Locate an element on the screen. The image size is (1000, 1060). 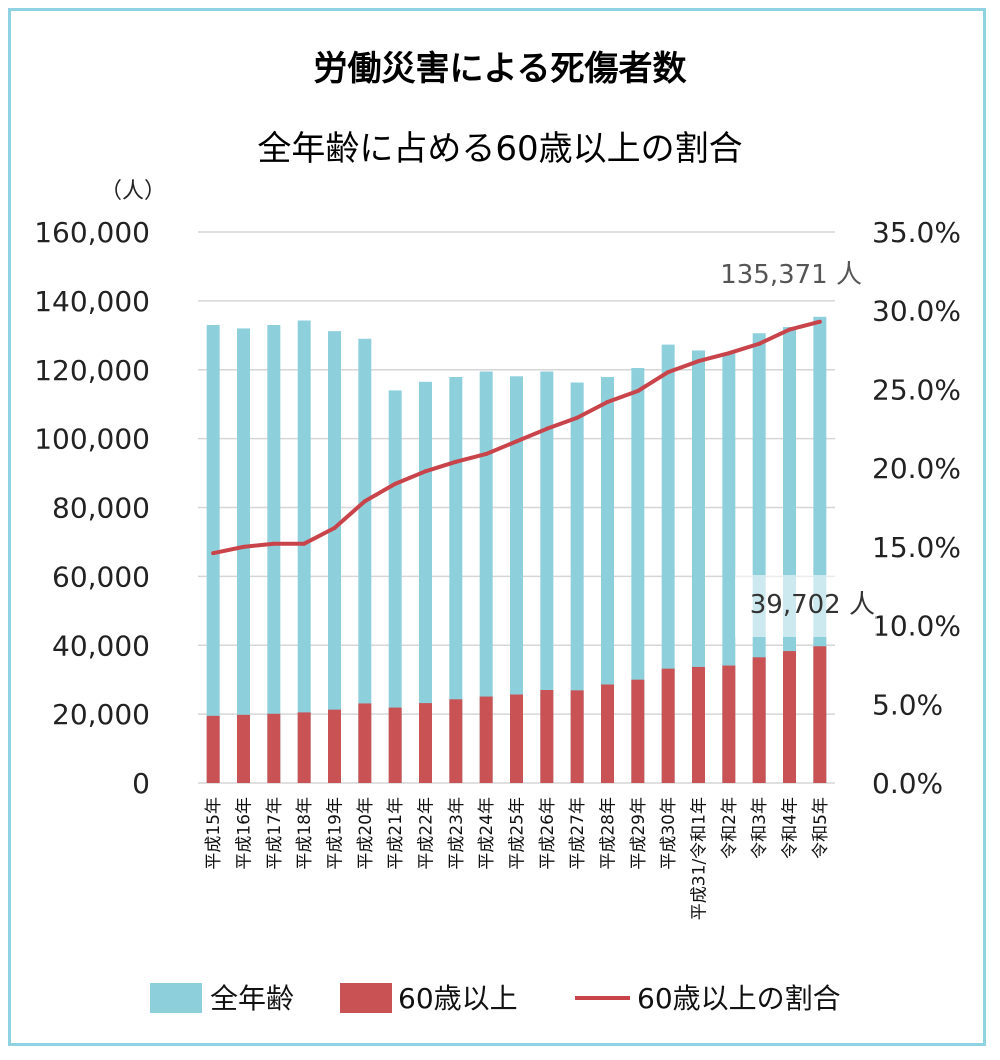
category-label: 平成19年 is located at coordinates (336, 833).